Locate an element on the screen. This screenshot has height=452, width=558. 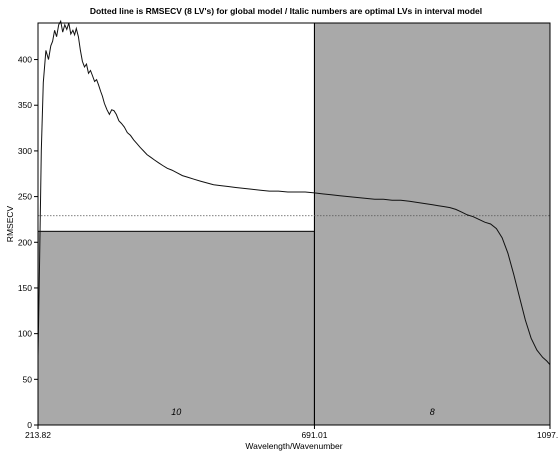
y-axis: 0 50 100 150 200 250 300 350 400 is located at coordinates (28, 242).